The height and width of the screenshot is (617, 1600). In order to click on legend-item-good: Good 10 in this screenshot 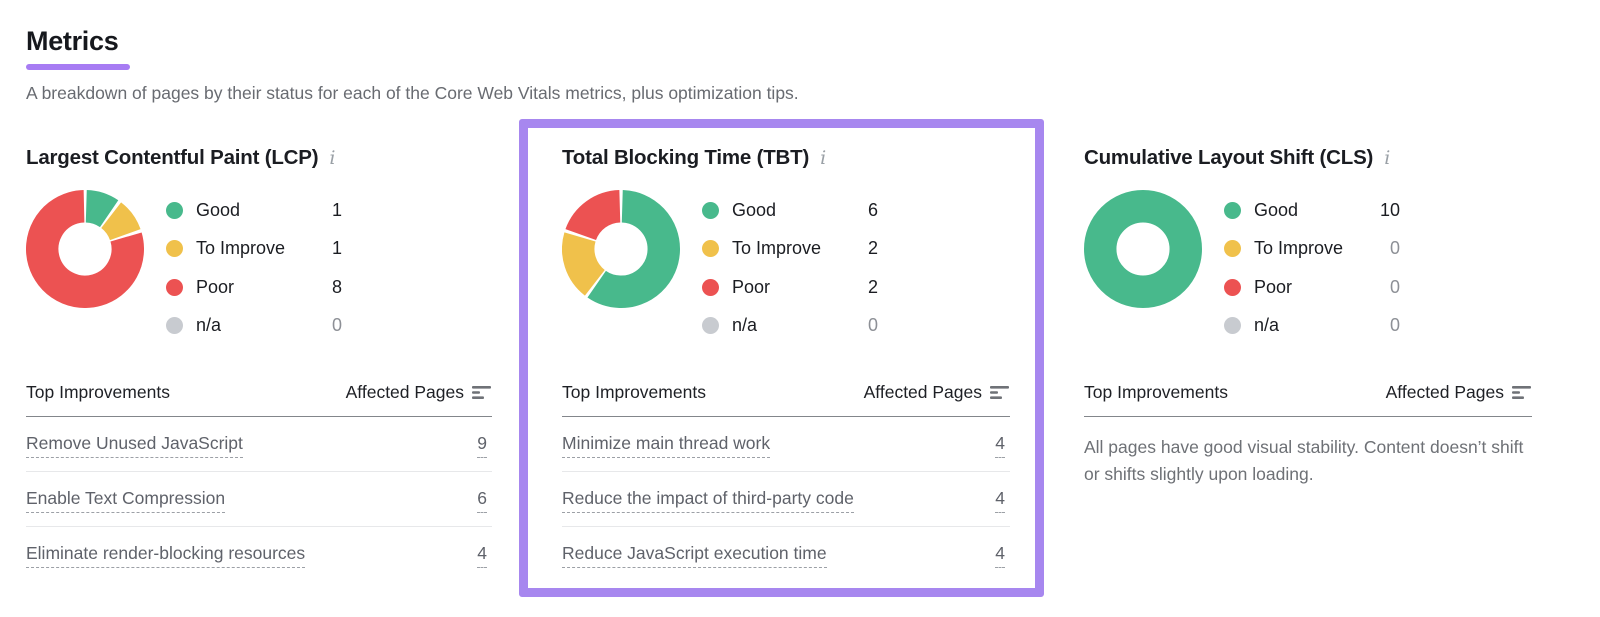, I will do `click(1312, 210)`.